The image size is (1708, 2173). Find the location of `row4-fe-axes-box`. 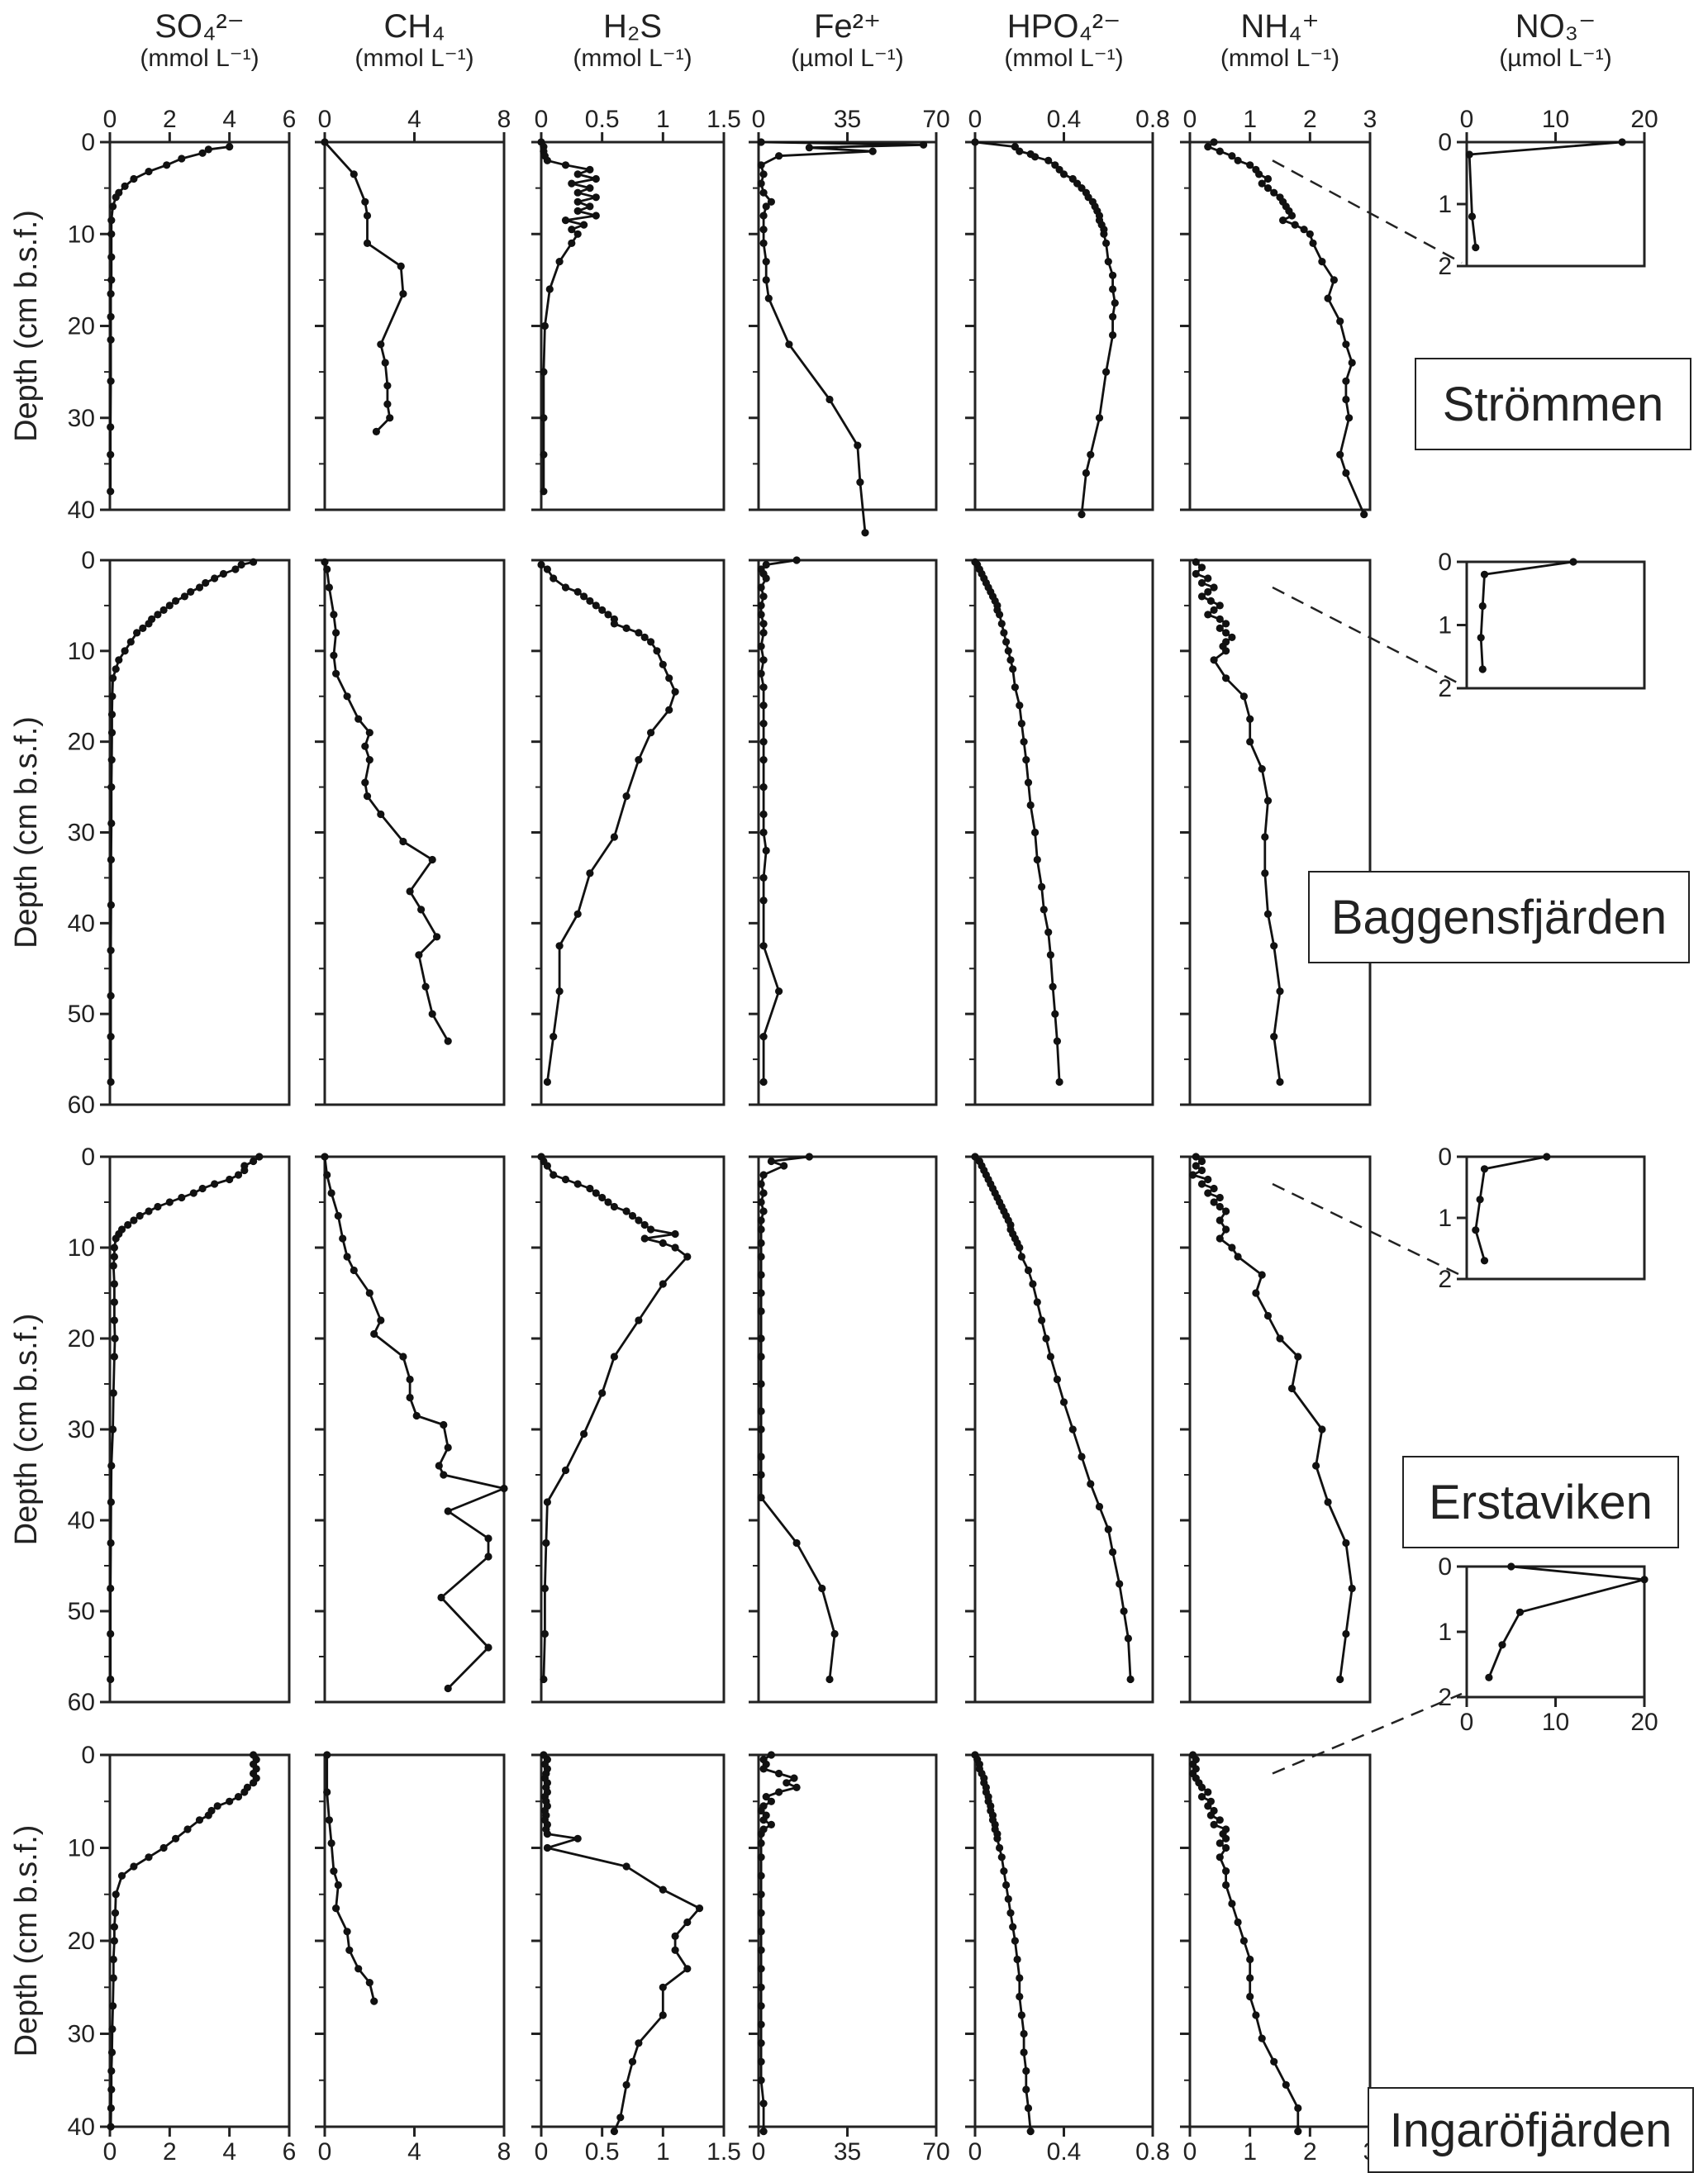

row4-fe-axes-box is located at coordinates (847, 1941).